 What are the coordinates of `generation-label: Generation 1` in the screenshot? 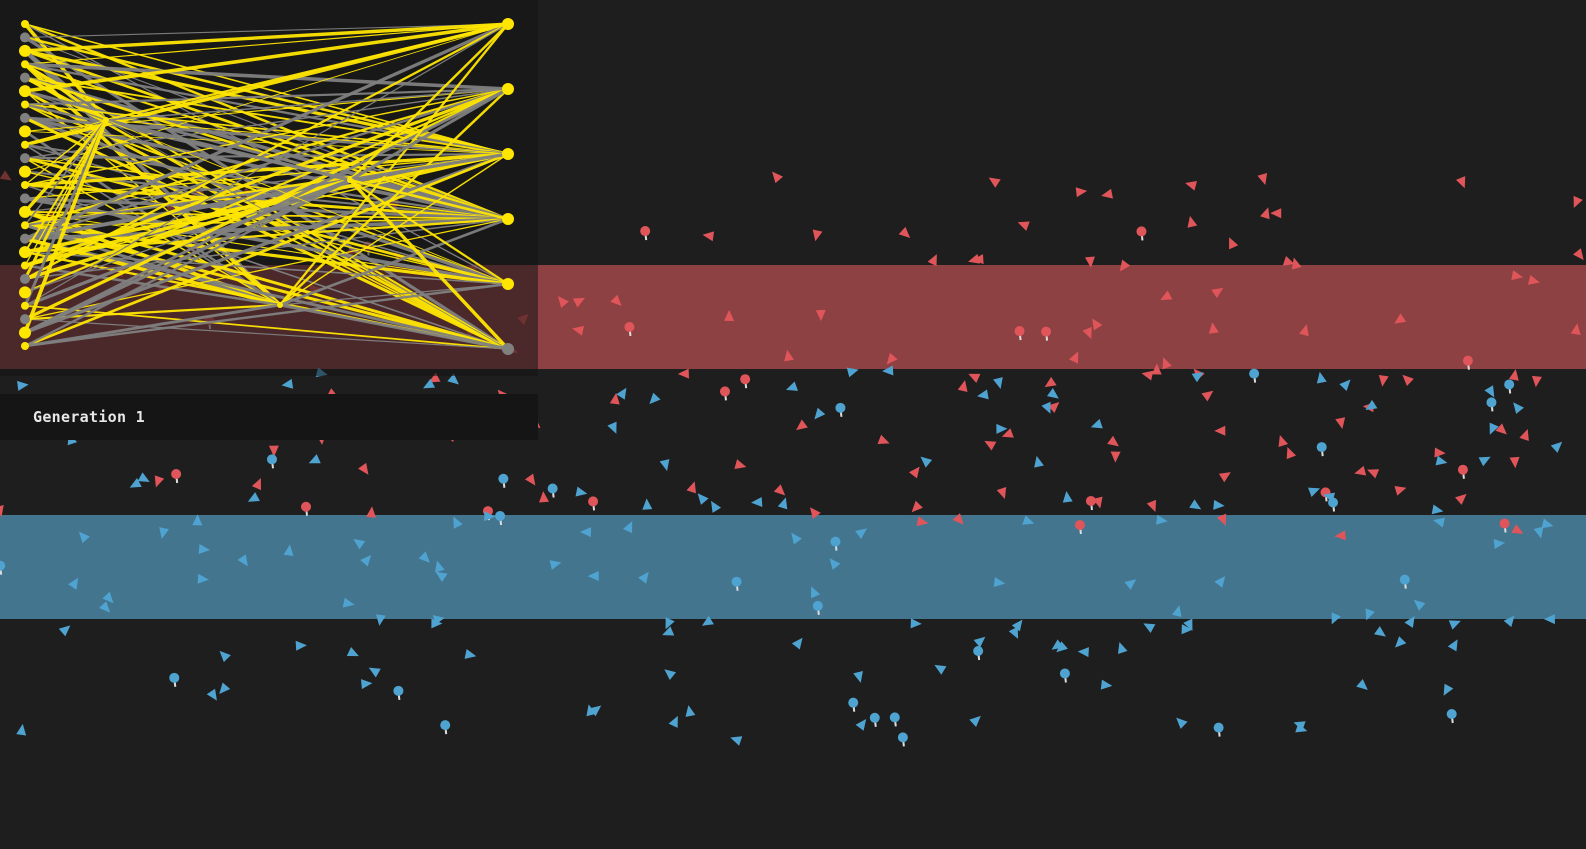 It's located at (89, 417).